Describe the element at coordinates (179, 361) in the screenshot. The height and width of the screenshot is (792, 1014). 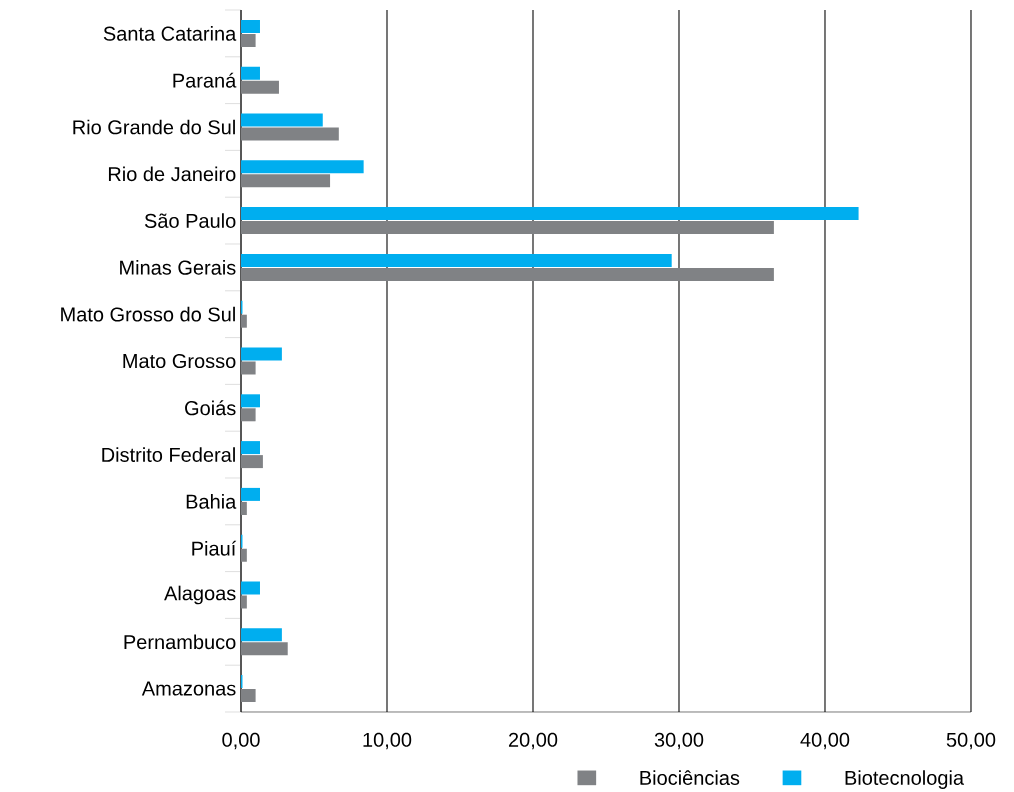
I see `y-tick-label: Mato Grosso` at that location.